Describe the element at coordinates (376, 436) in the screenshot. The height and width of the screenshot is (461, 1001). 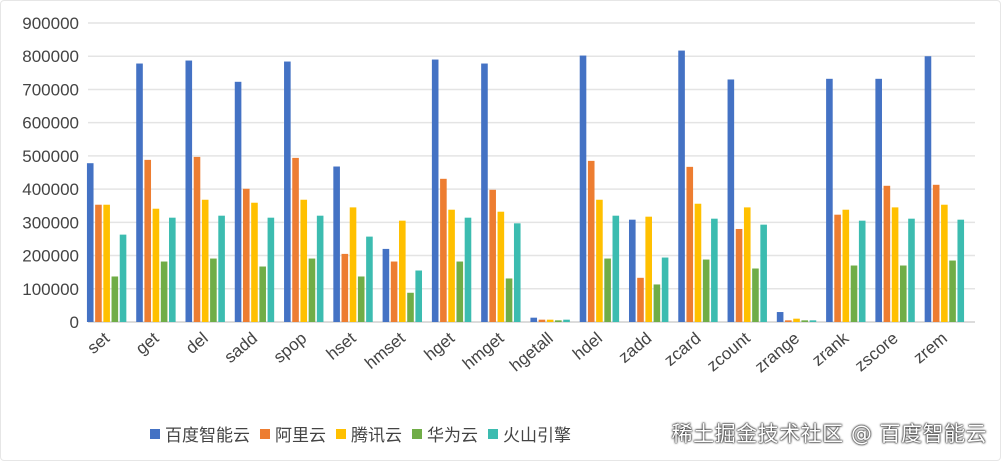
I see `legend-label: 腾讯云` at that location.